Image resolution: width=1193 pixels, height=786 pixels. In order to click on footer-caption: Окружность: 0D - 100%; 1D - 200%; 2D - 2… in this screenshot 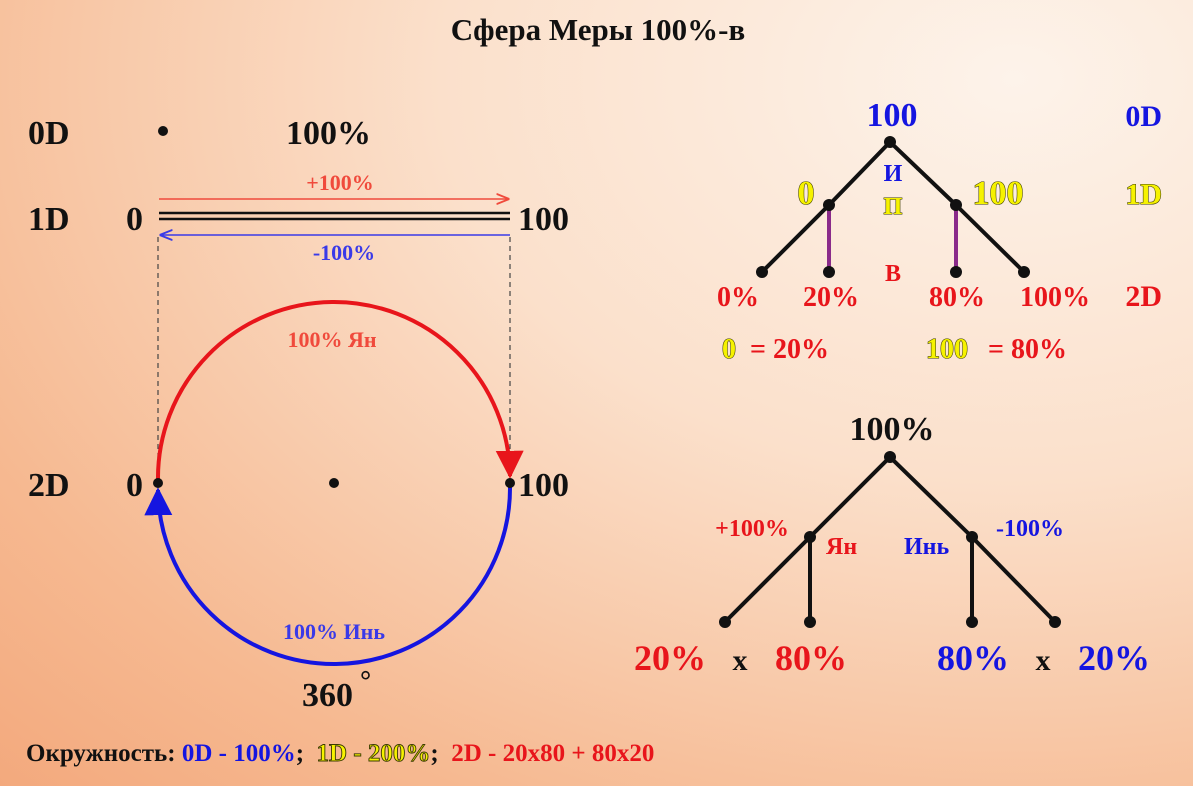, I will do `click(340, 754)`.